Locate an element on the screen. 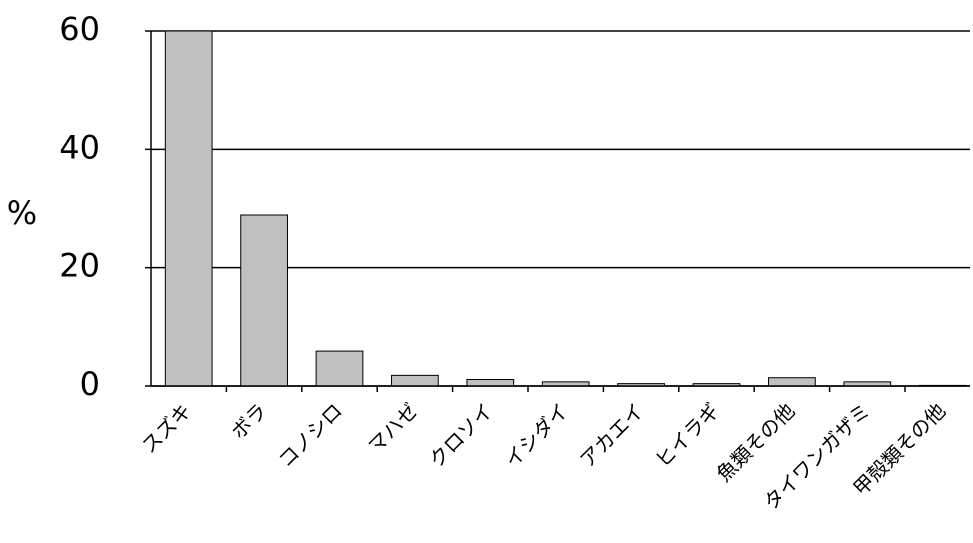 The width and height of the screenshot is (973, 543). y-tick-label: 60 is located at coordinates (79, 29).